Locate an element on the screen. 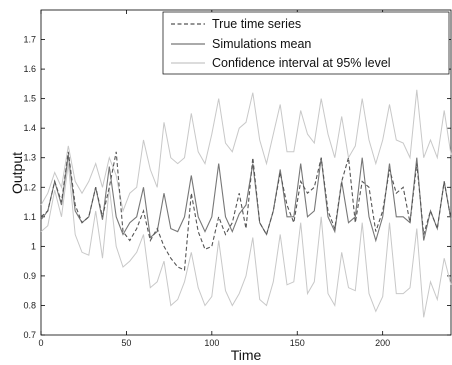  x-tick-label: 150 is located at coordinates (297, 343).